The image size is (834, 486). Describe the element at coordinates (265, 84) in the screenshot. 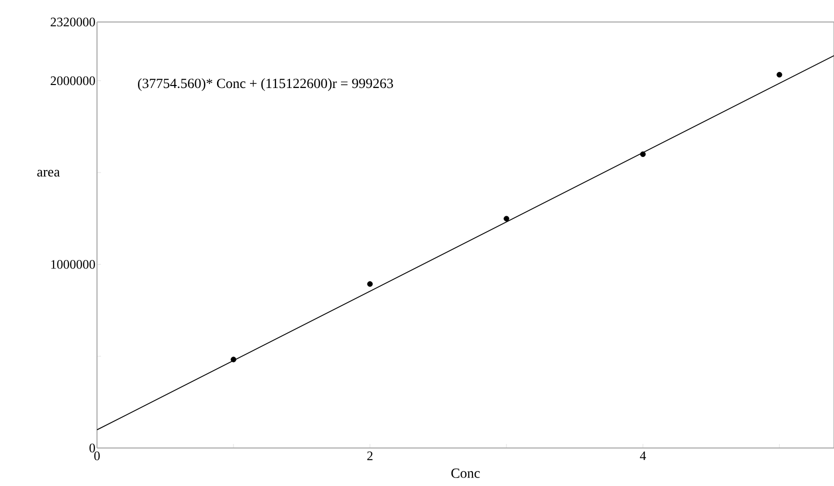

I see `annotation: (37754.560)* Conc + (115122600)r = 999263` at that location.